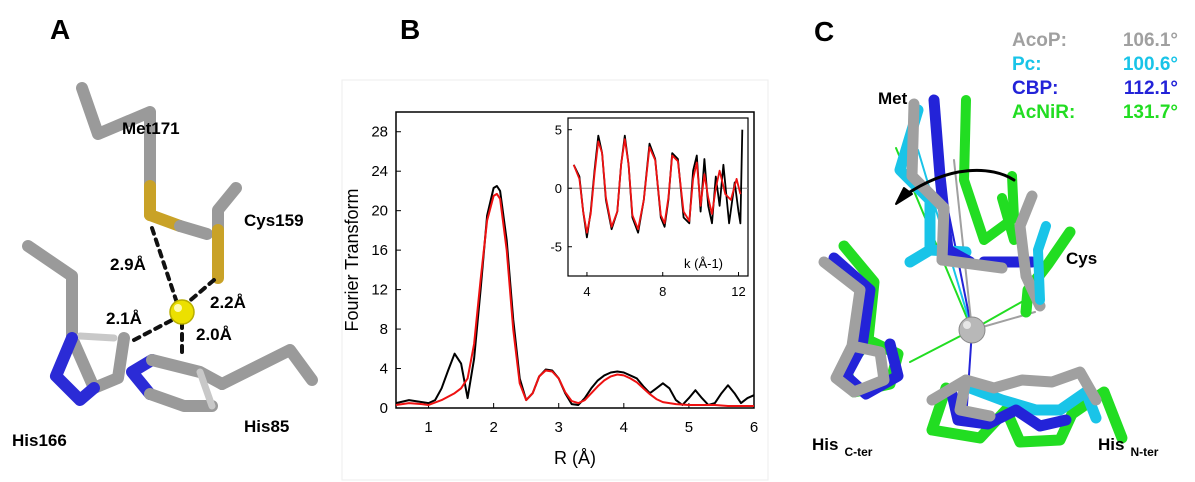 Image resolution: width=1195 pixels, height=482 pixels. I want to click on his-cter-blue-stick, so click(866, 326).